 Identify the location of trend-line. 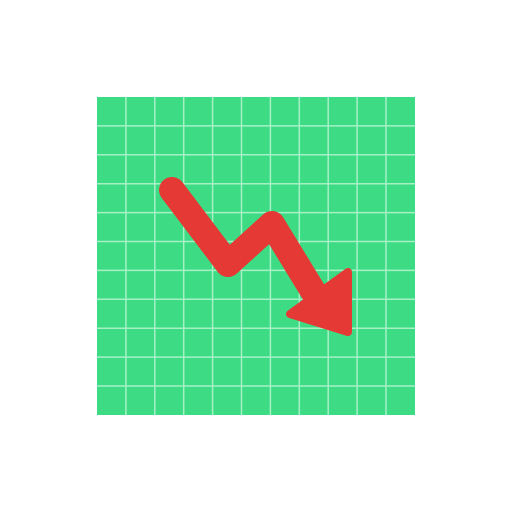
(244, 243).